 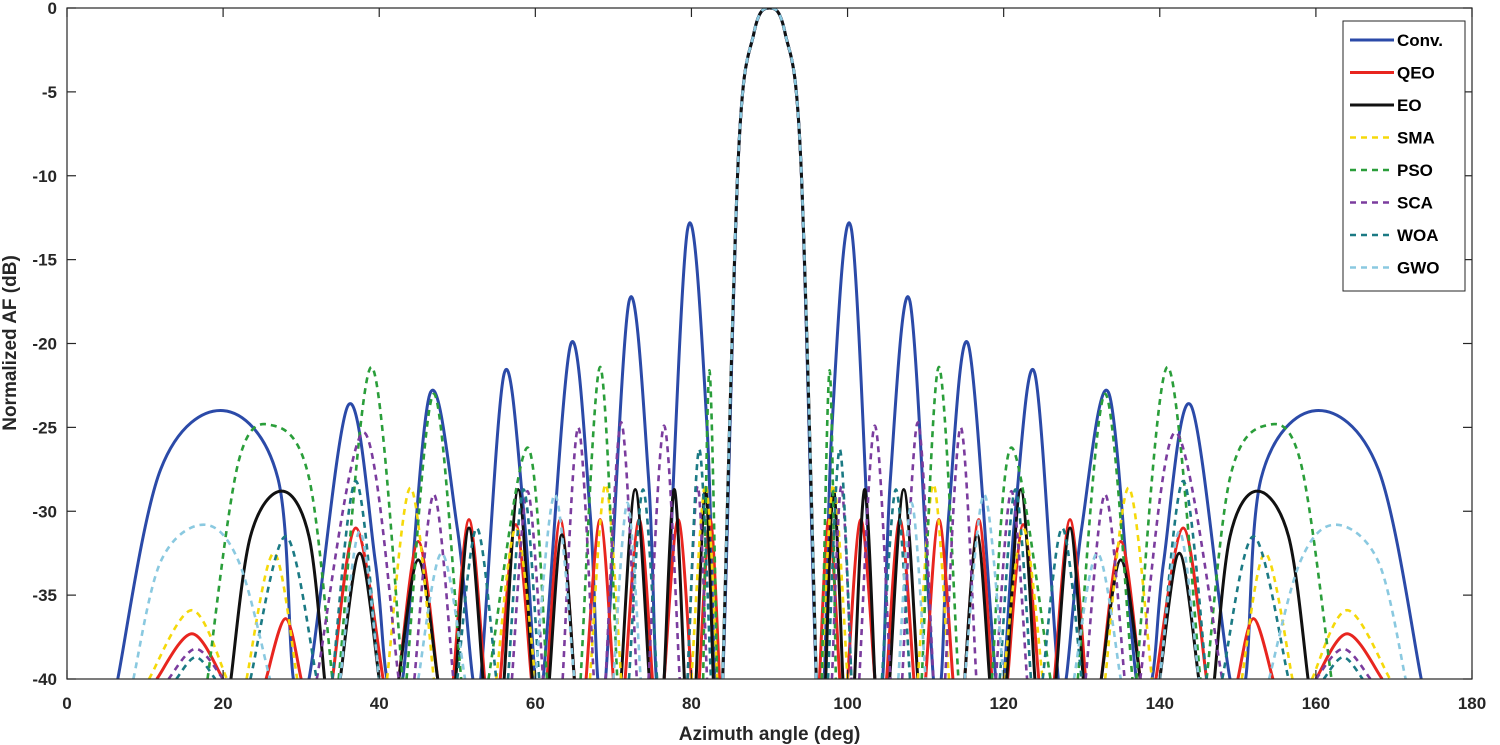 I want to click on y-tick-label: -40, so click(x=44, y=679).